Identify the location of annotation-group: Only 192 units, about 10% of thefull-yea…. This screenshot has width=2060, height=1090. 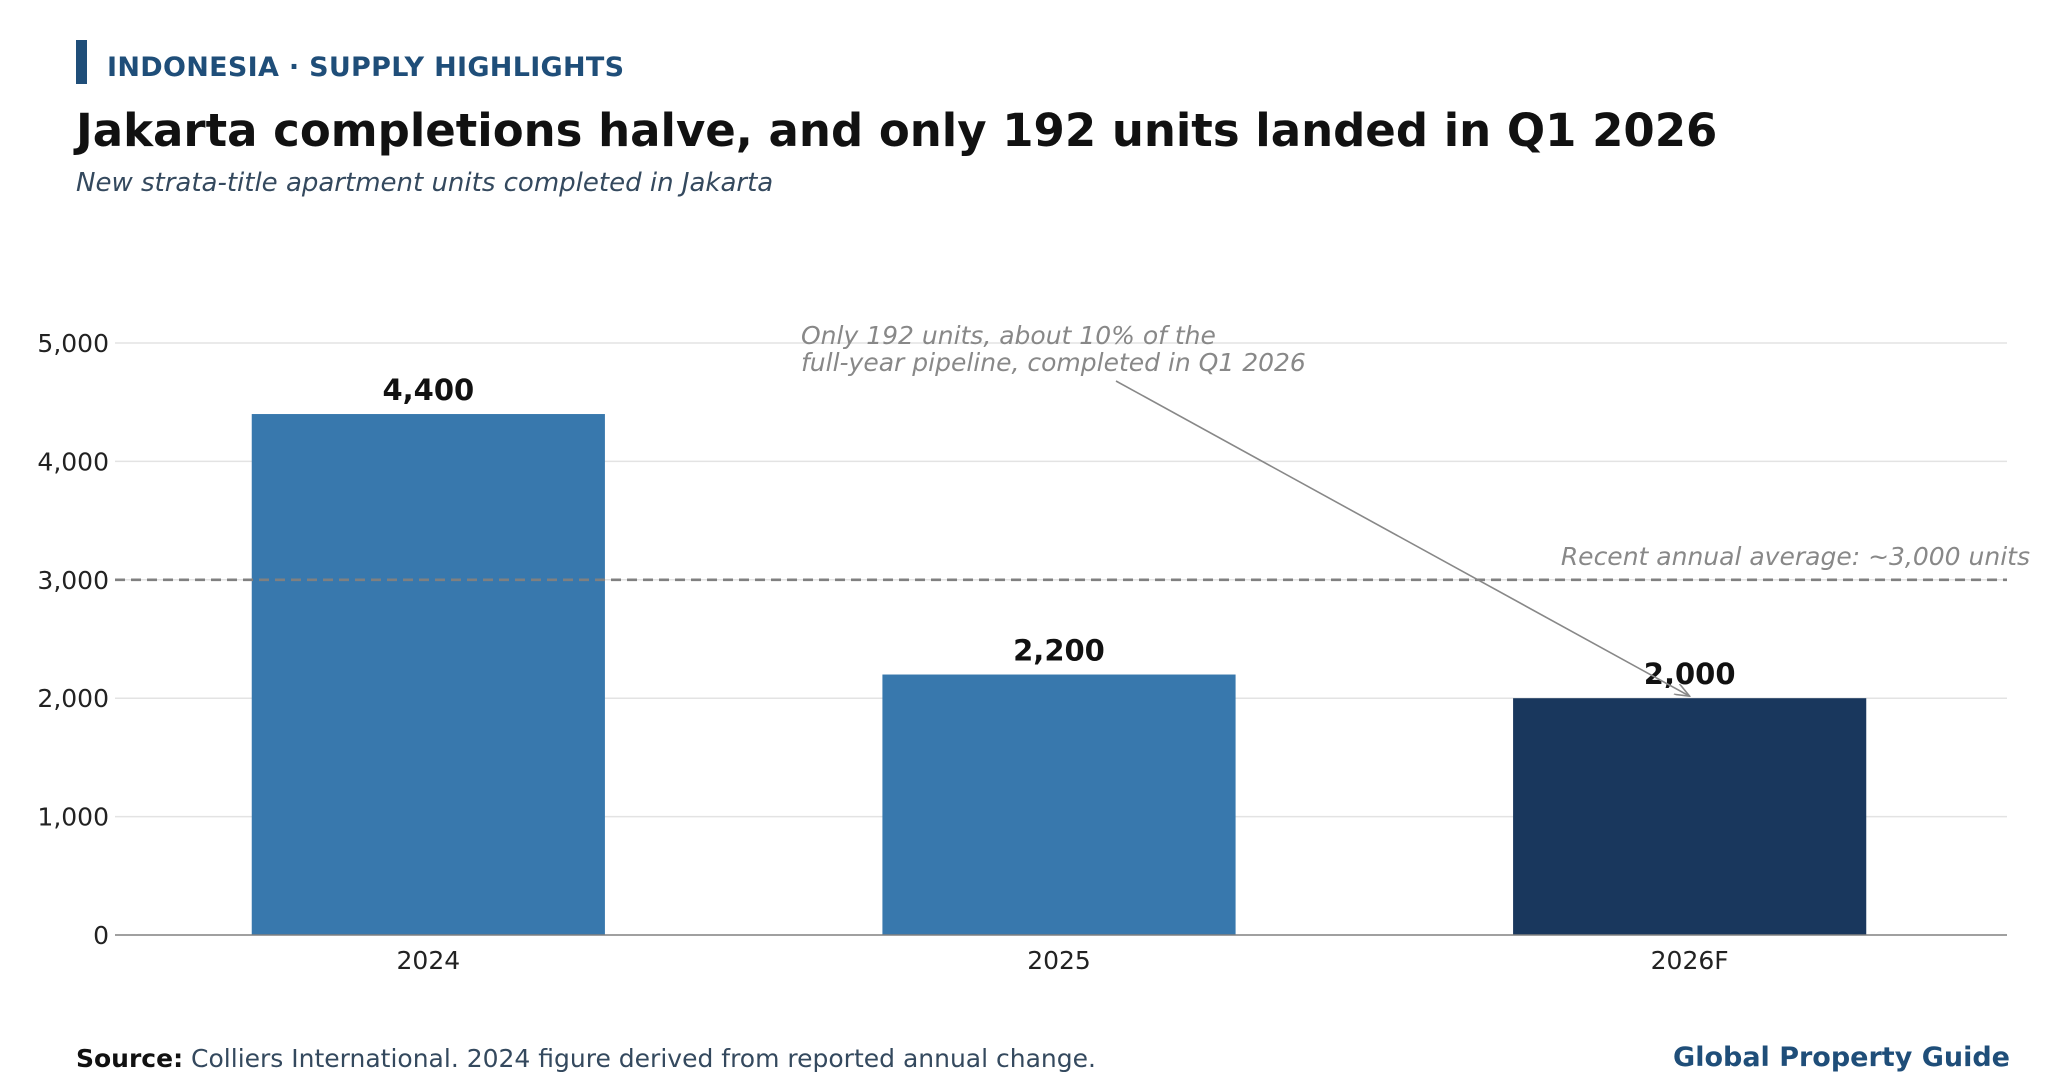
(1245, 508).